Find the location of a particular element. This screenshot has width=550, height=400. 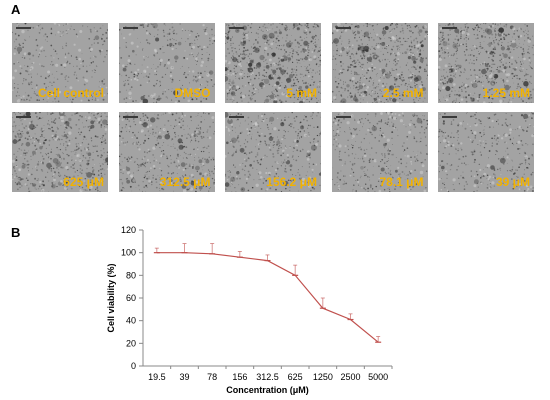

y-tick-label: 0 is located at coordinates (133, 366).